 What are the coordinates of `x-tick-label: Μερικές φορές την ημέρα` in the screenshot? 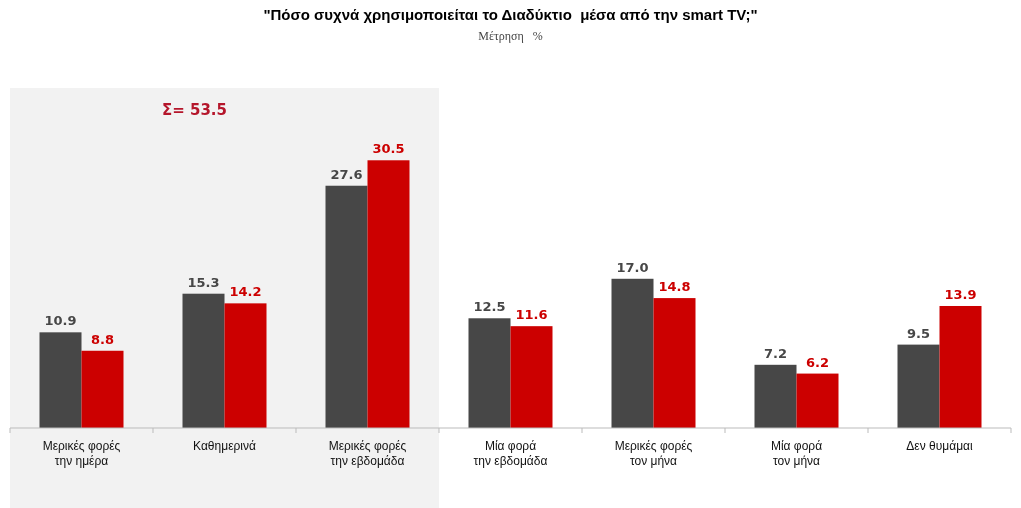 It's located at (81, 453).